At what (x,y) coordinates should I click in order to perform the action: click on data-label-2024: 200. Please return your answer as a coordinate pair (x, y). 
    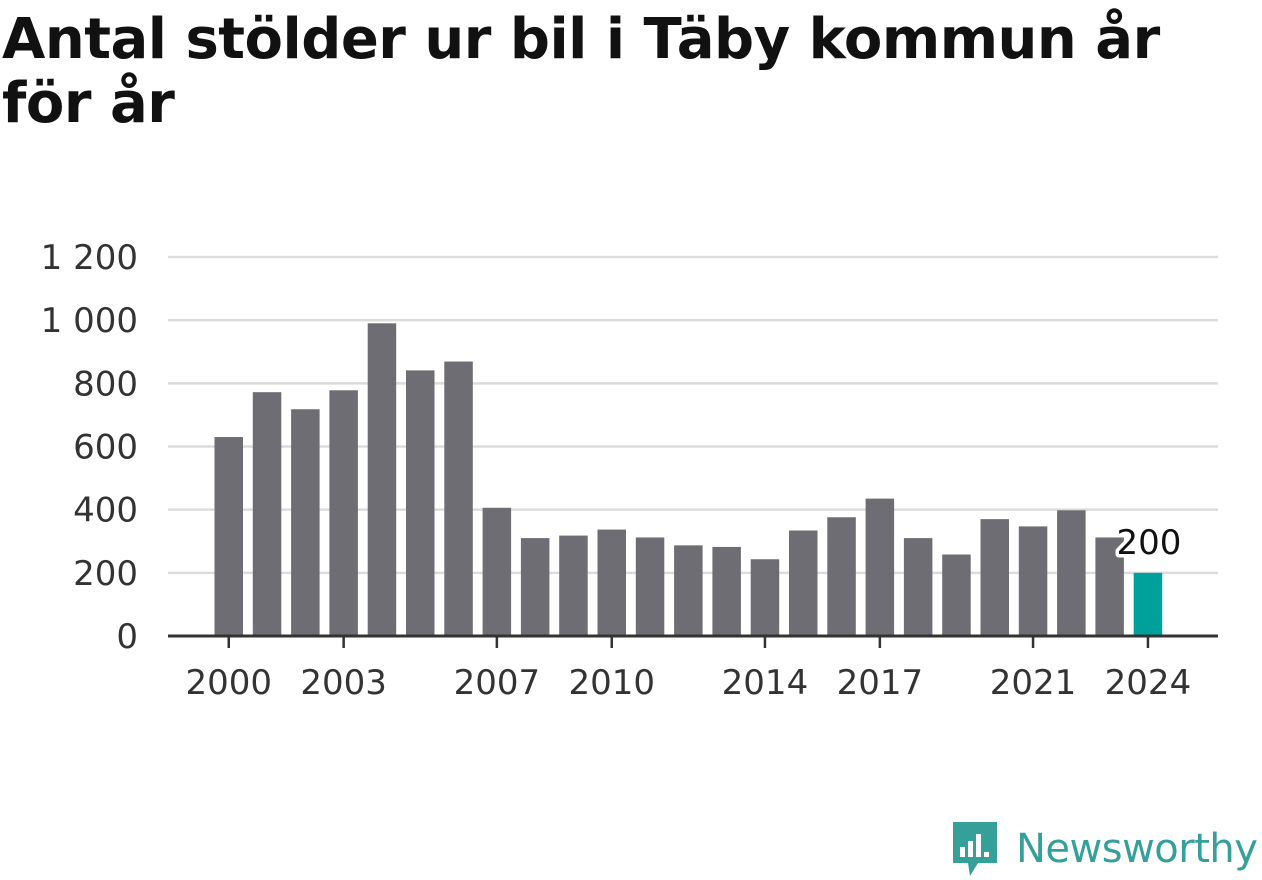
    Looking at the image, I should click on (1148, 543).